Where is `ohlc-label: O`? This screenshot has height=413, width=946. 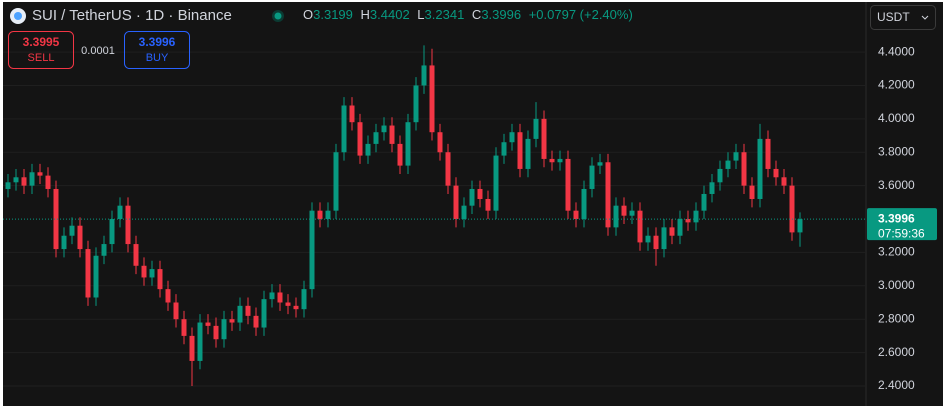 ohlc-label: O is located at coordinates (308, 14).